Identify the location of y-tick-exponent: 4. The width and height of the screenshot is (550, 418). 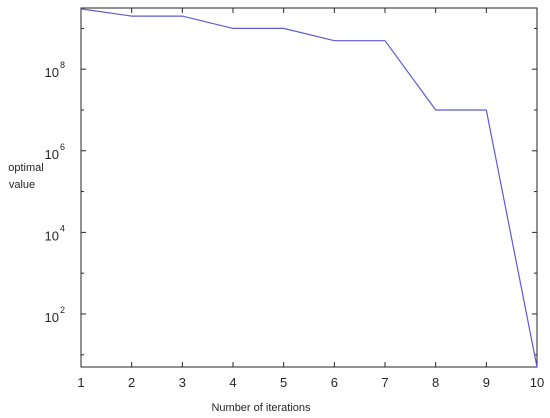
(62, 228).